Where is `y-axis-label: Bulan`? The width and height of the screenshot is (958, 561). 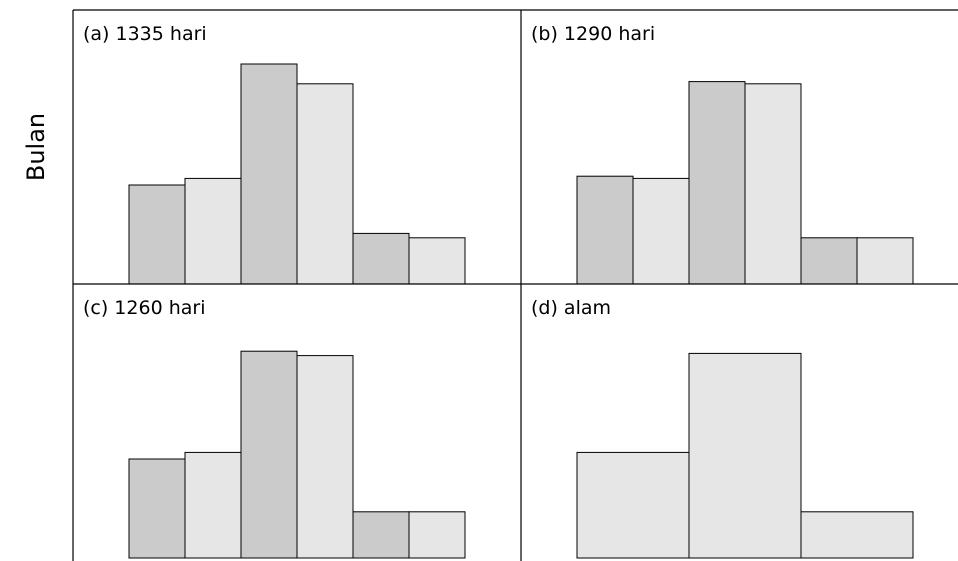
y-axis-label: Bulan is located at coordinates (36, 147).